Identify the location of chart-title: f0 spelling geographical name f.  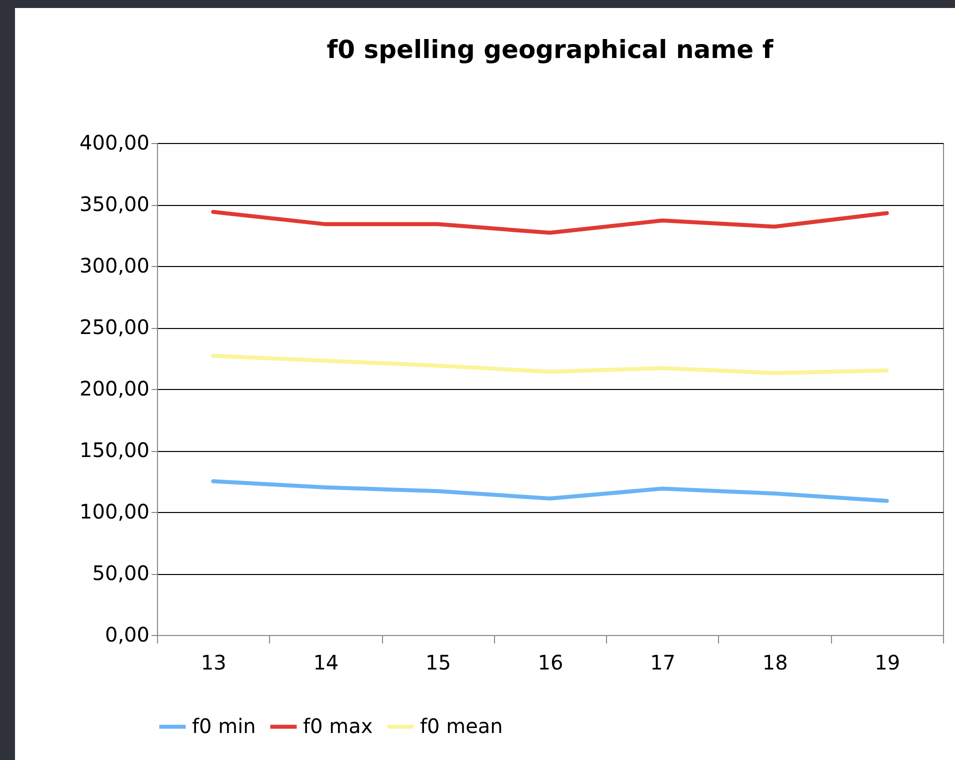
(550, 49).